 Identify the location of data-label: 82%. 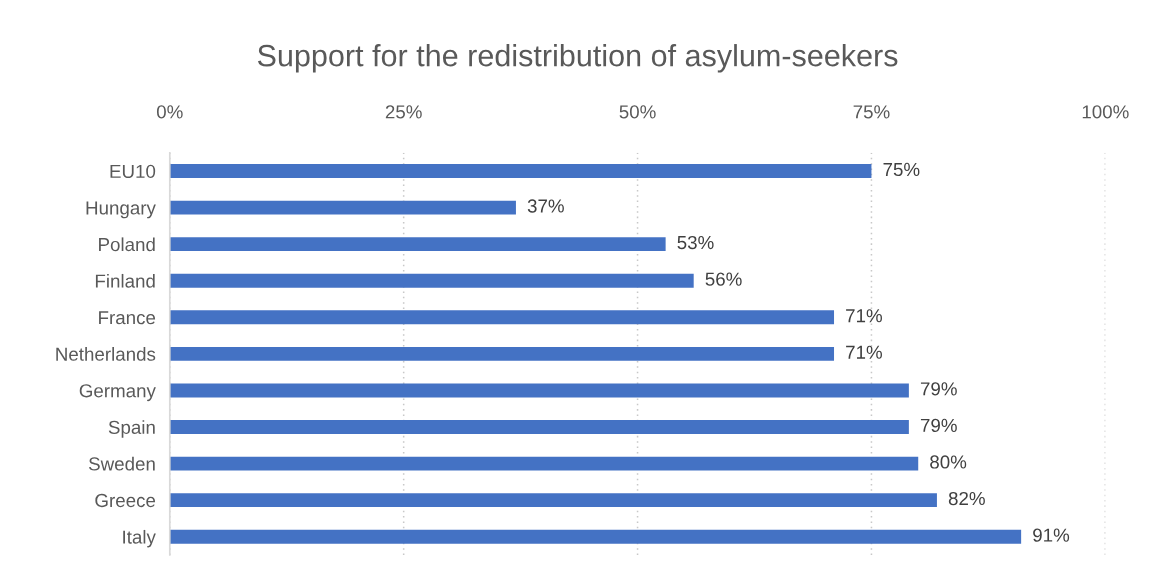
(966, 498).